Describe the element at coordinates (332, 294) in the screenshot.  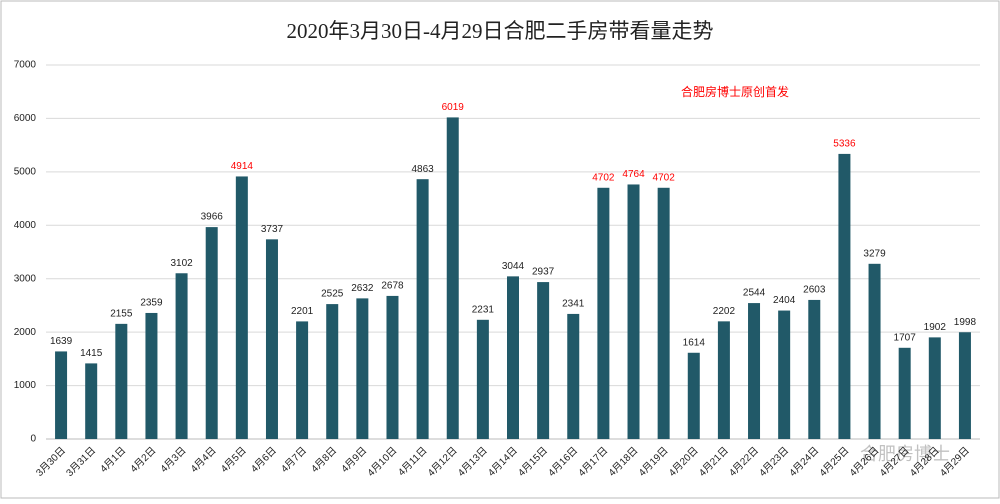
I see `value-label: 2525` at that location.